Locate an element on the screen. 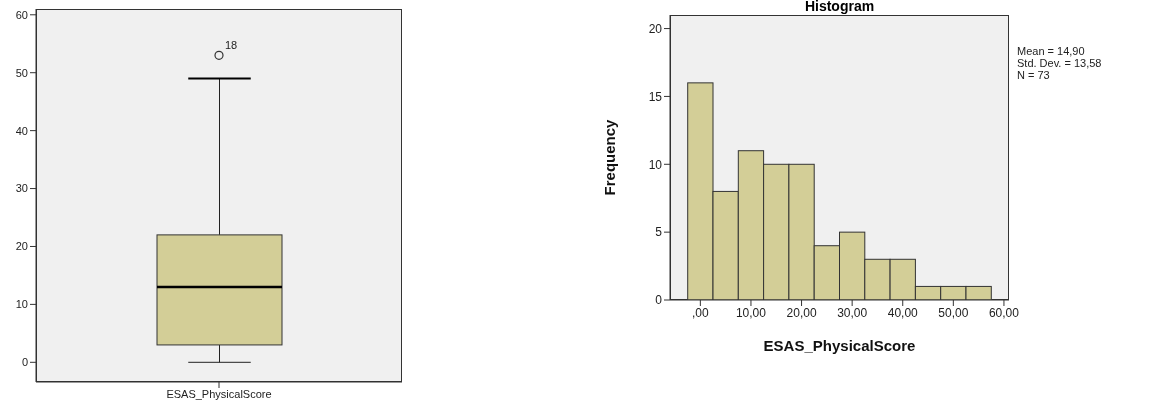 Image resolution: width=1149 pixels, height=405 pixels. y-tick-label: 5 is located at coordinates (659, 232).